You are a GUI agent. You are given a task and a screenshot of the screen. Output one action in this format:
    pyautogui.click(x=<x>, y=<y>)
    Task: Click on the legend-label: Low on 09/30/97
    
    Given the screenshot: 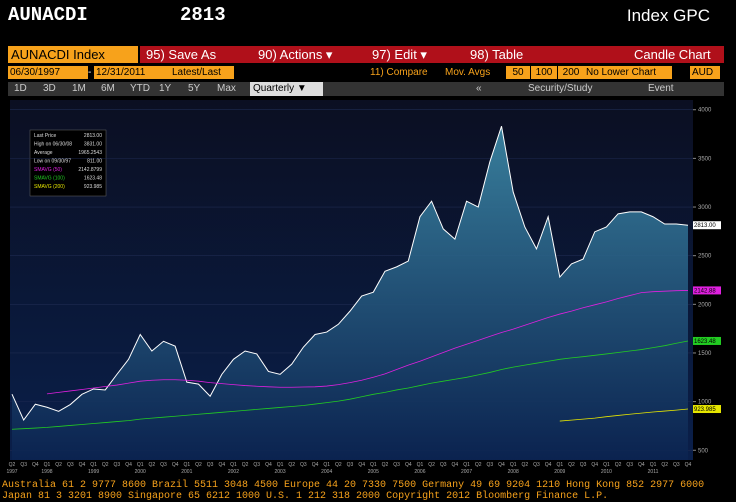 What is the action you would take?
    pyautogui.click(x=52, y=162)
    